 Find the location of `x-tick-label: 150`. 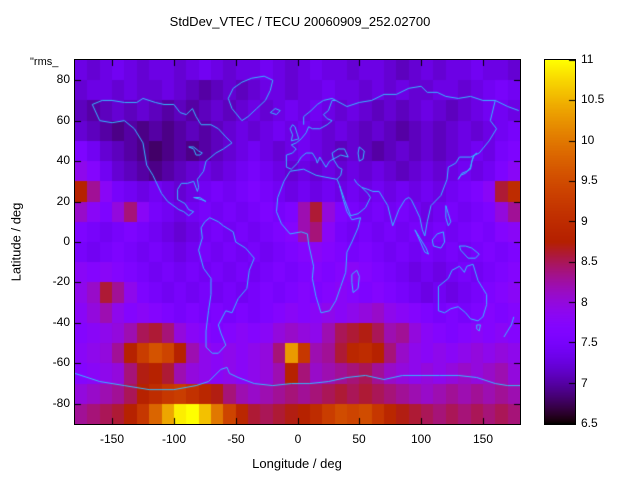

x-tick-label: 150 is located at coordinates (483, 439).